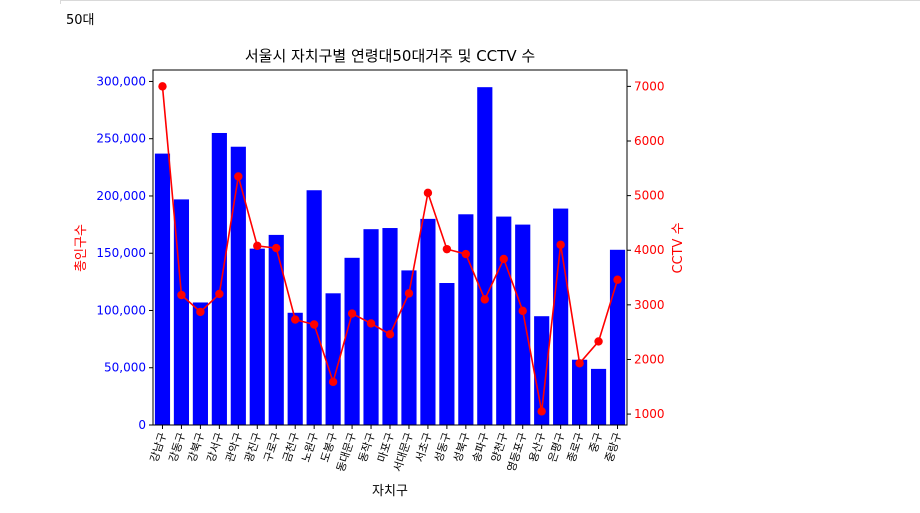 Image resolution: width=920 pixels, height=513 pixels. What do you see at coordinates (121, 139) in the screenshot?
I see `y-left-tick-label: 250,000` at bounding box center [121, 139].